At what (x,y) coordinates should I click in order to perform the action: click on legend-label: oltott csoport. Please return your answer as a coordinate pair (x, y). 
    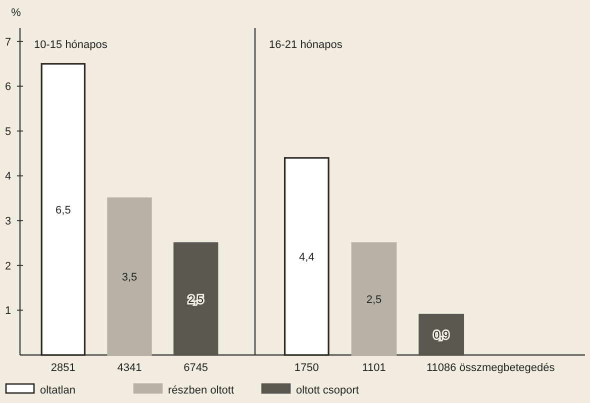
    Looking at the image, I should click on (327, 390).